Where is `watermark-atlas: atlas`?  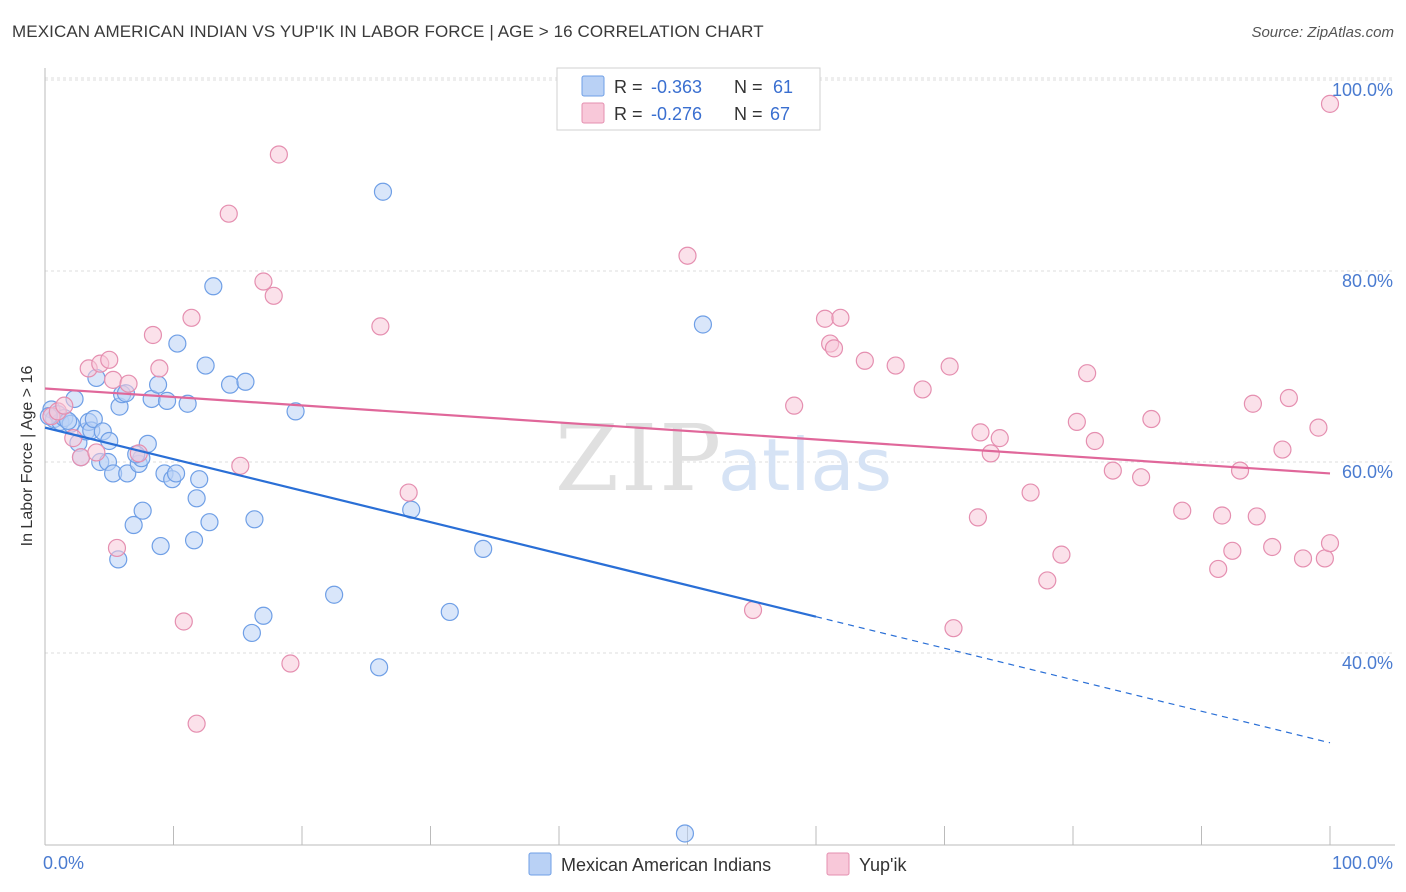
watermark-atlas: atlas is located at coordinates (805, 465).